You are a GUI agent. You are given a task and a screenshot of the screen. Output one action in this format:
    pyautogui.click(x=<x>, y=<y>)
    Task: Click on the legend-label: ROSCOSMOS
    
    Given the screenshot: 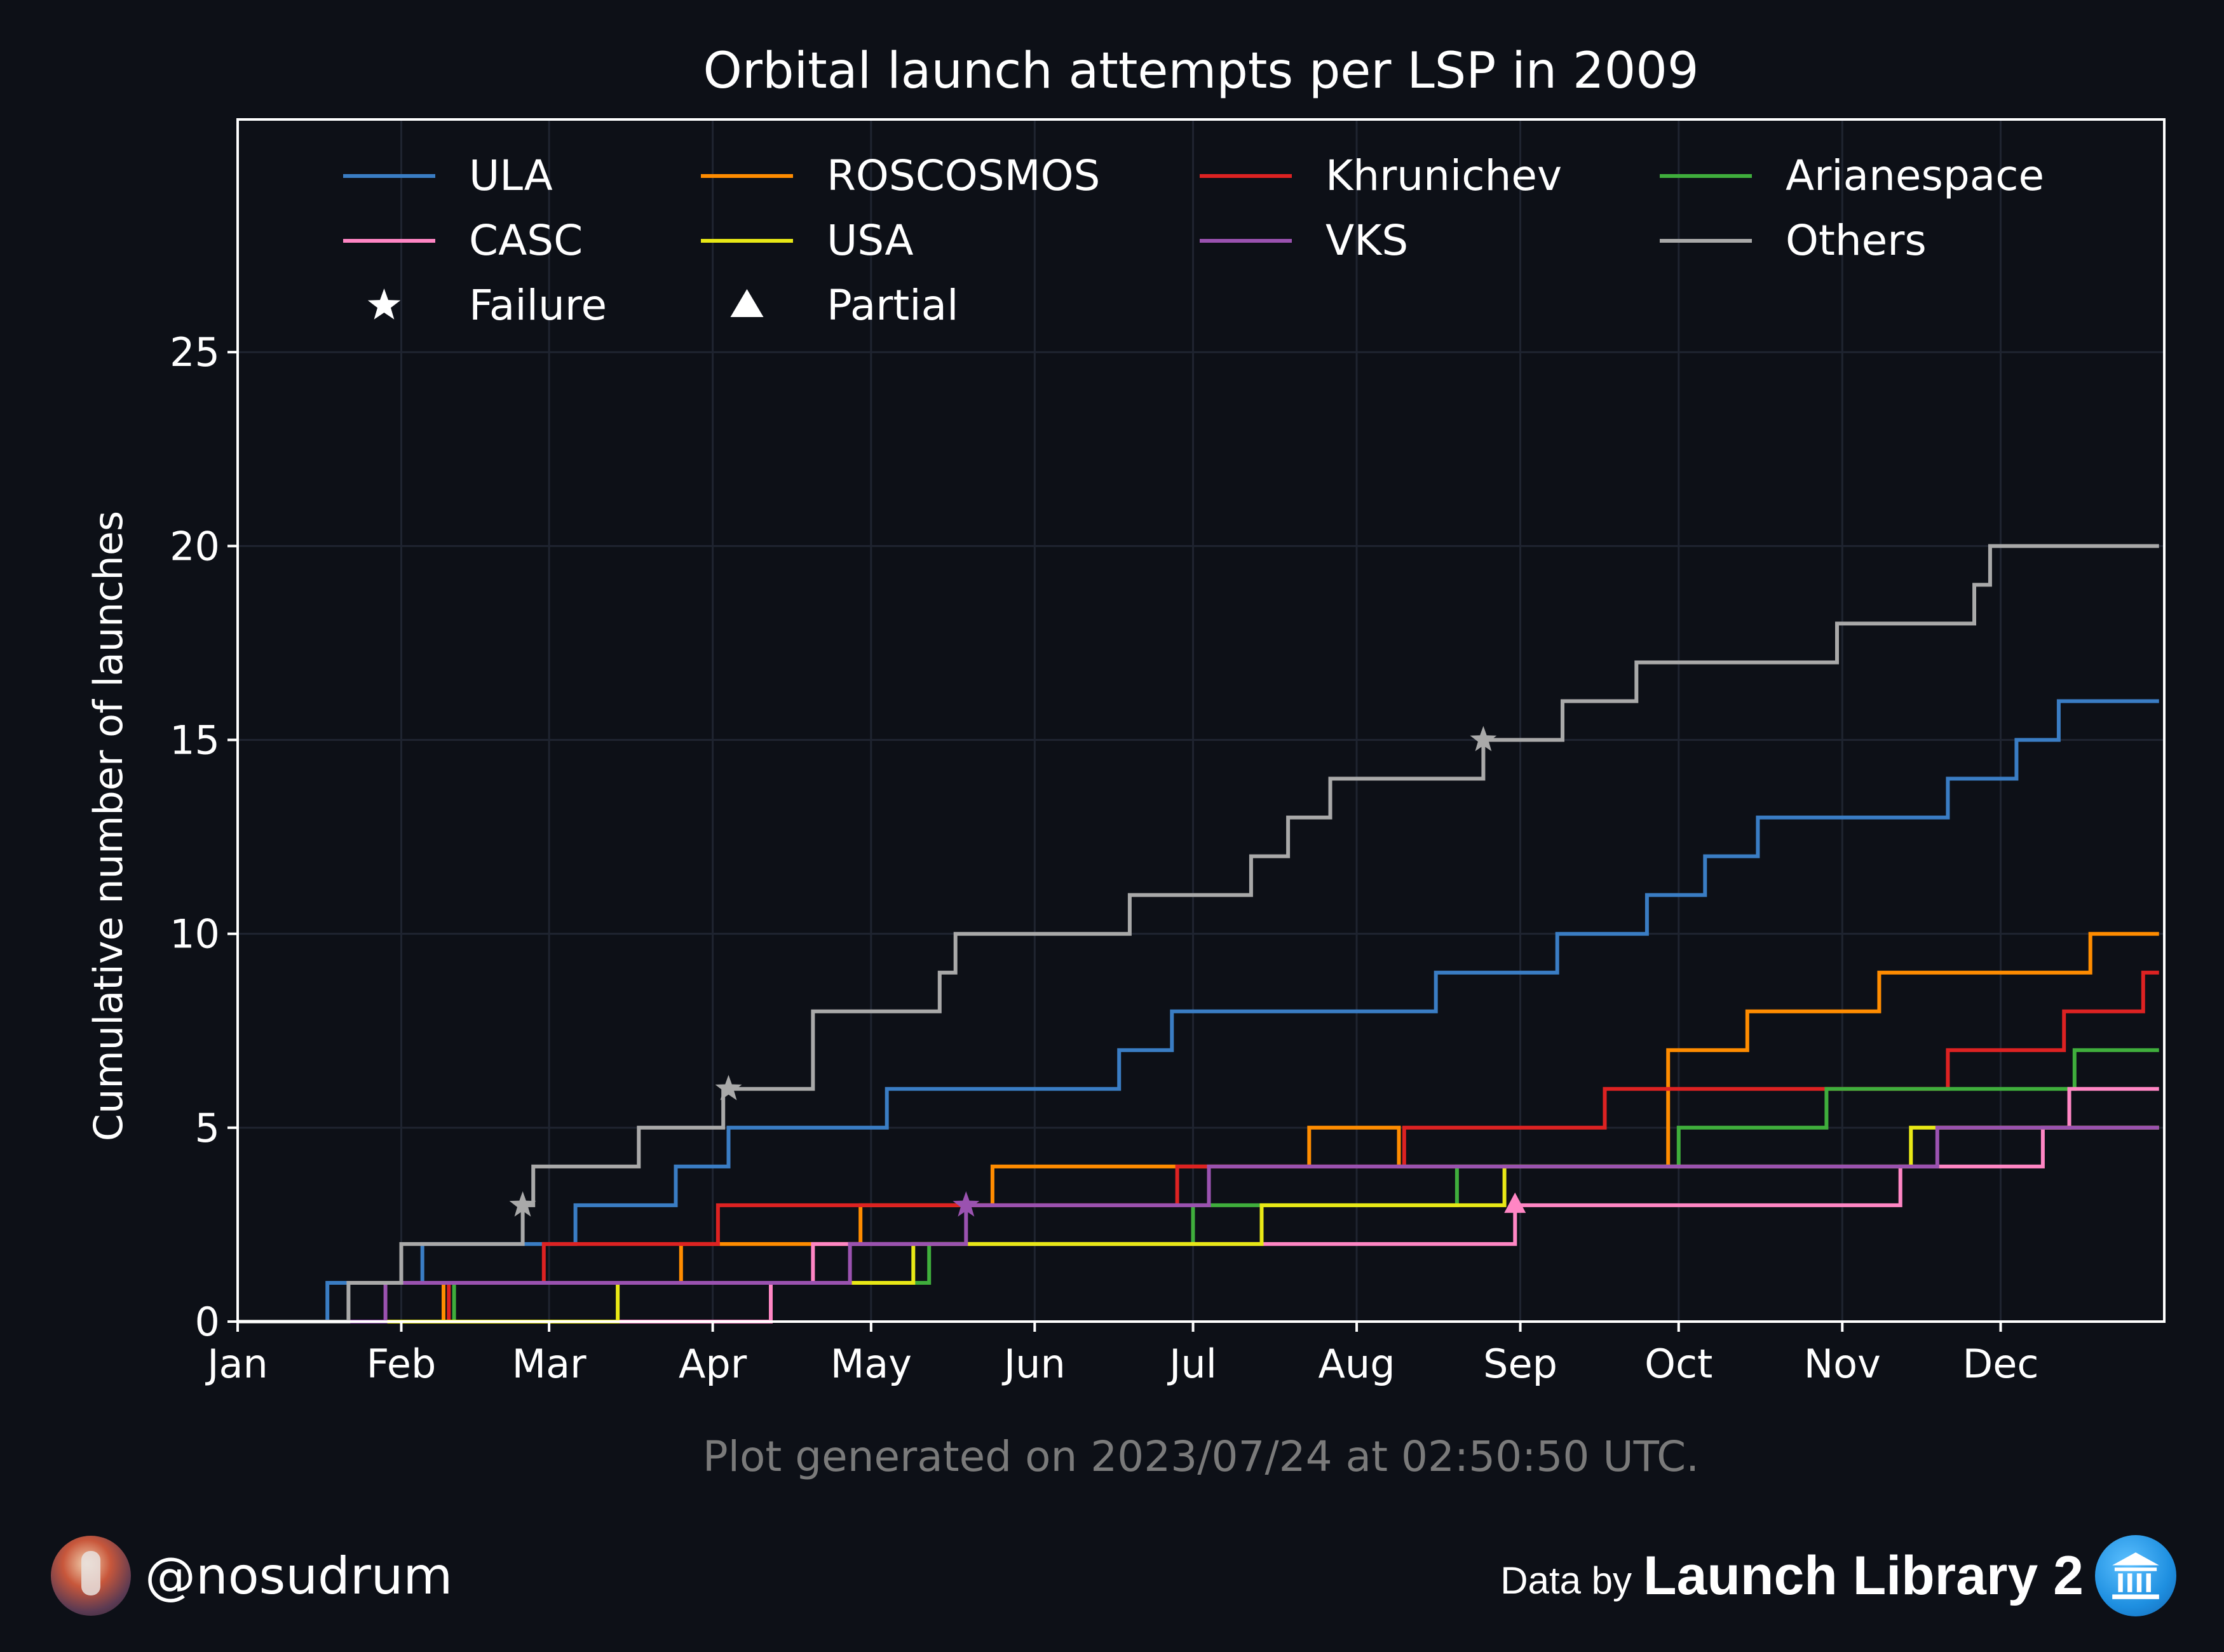 What is the action you would take?
    pyautogui.click(x=963, y=175)
    